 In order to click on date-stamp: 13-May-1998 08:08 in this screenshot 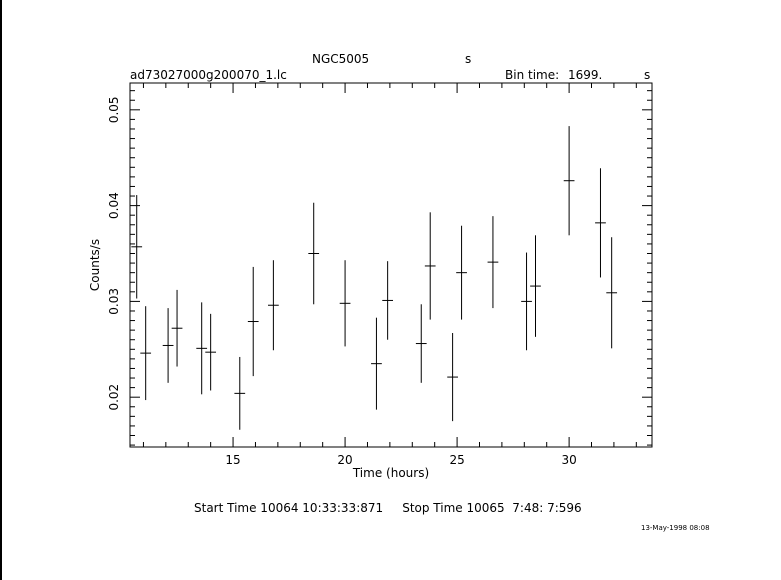, I will do `click(675, 528)`.